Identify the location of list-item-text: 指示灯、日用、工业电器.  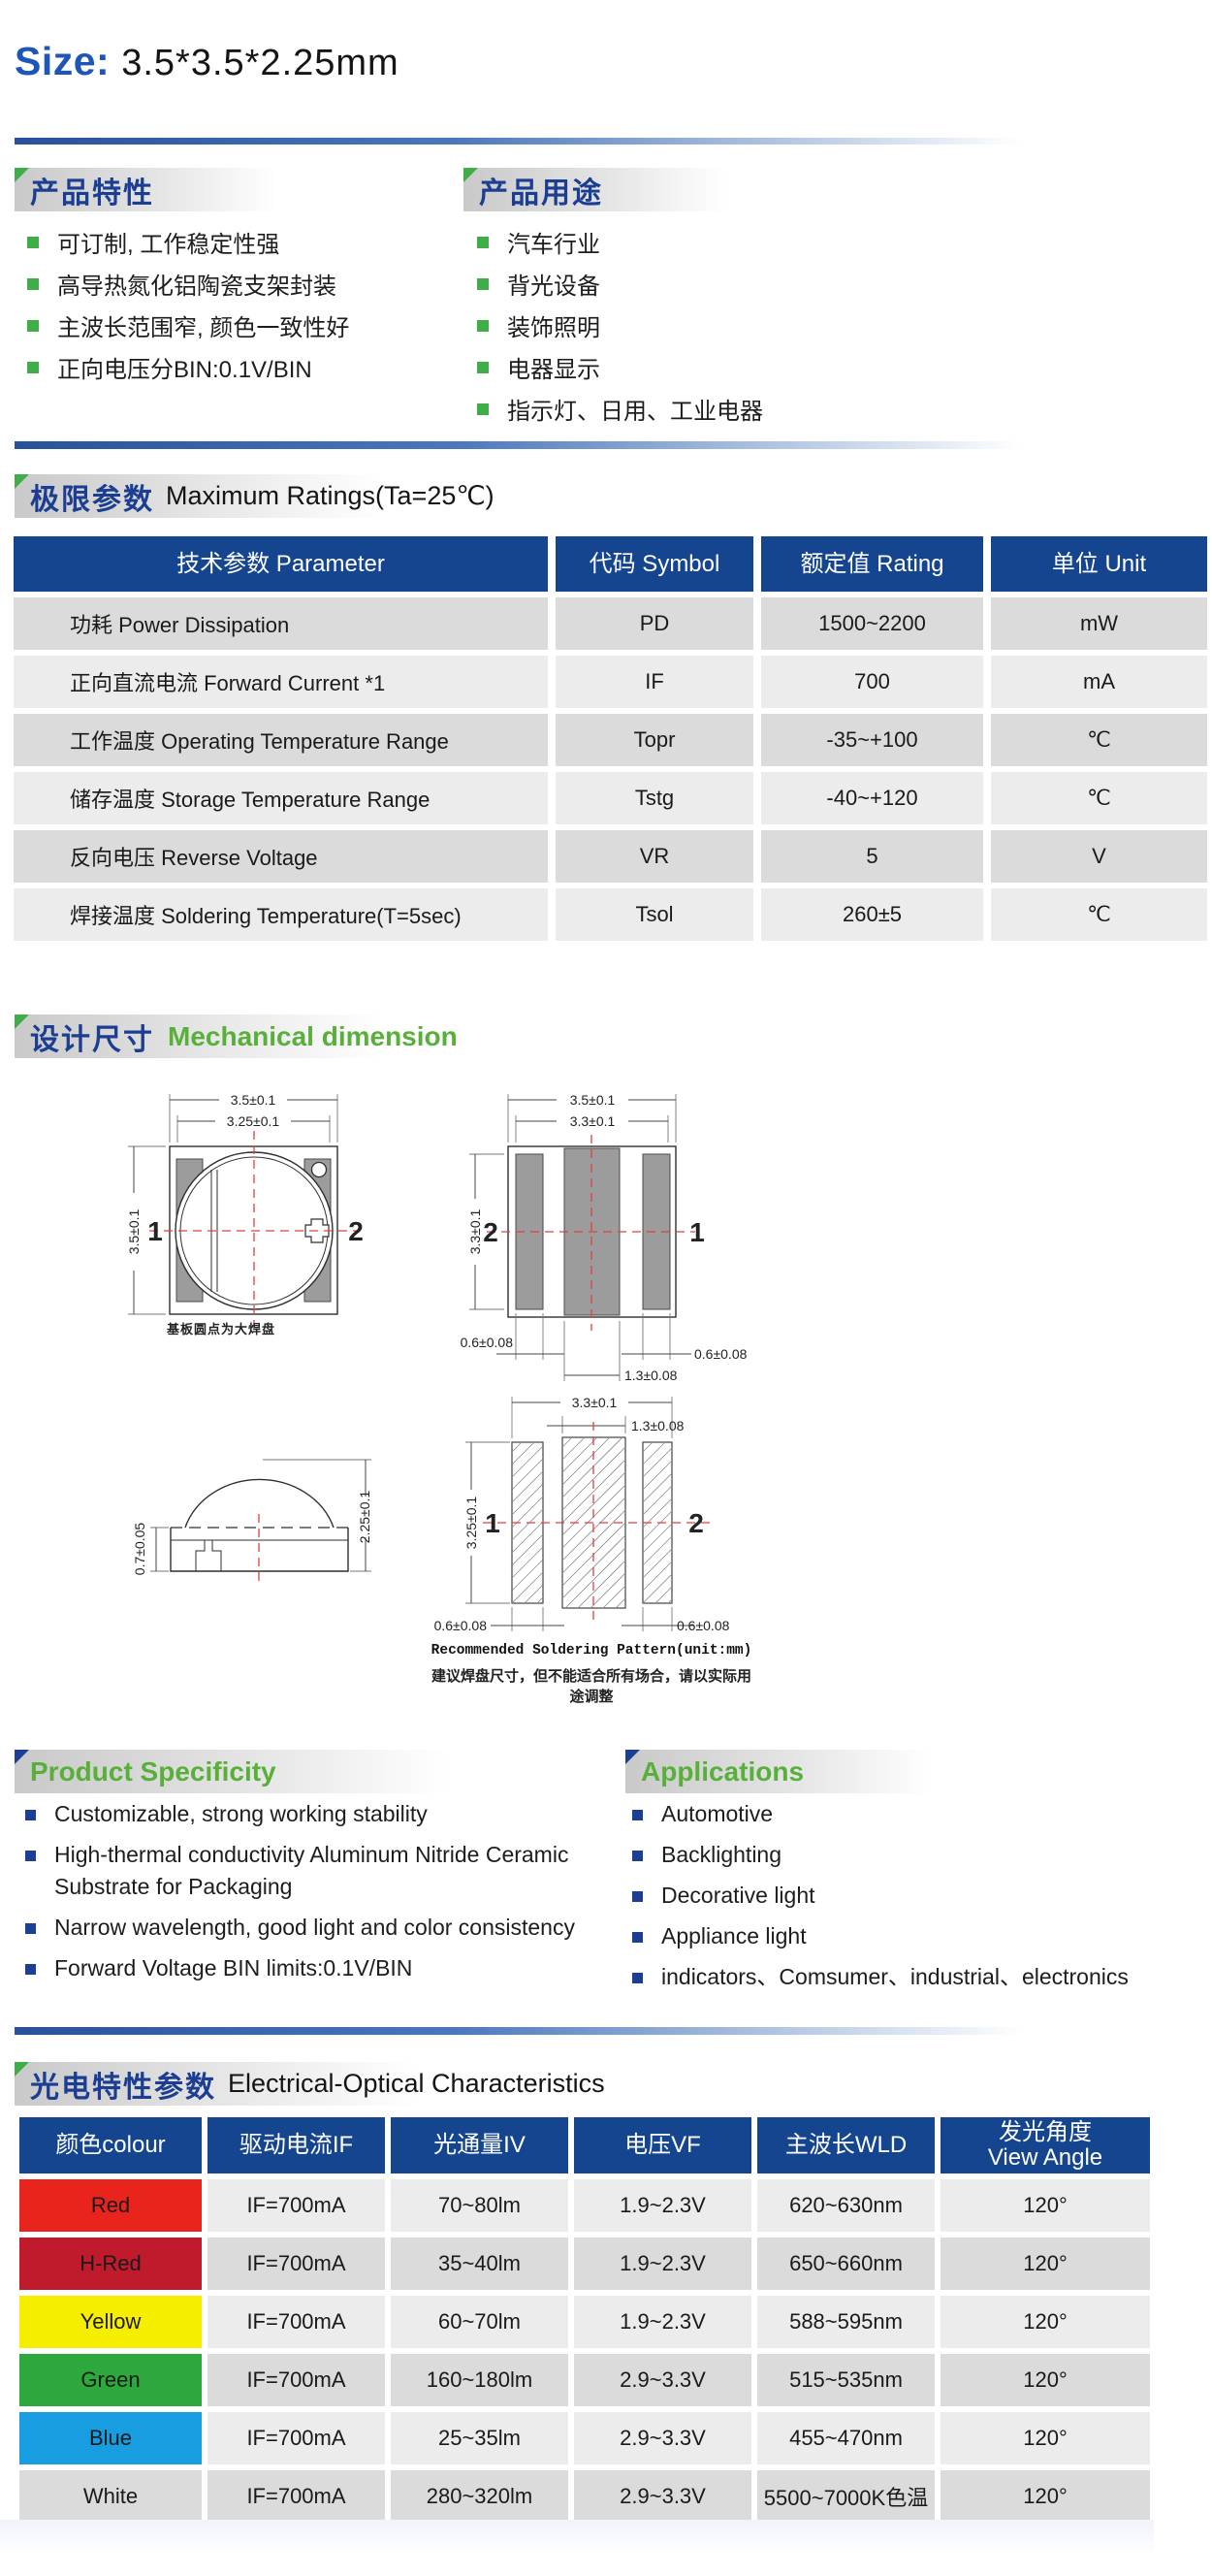
(635, 412).